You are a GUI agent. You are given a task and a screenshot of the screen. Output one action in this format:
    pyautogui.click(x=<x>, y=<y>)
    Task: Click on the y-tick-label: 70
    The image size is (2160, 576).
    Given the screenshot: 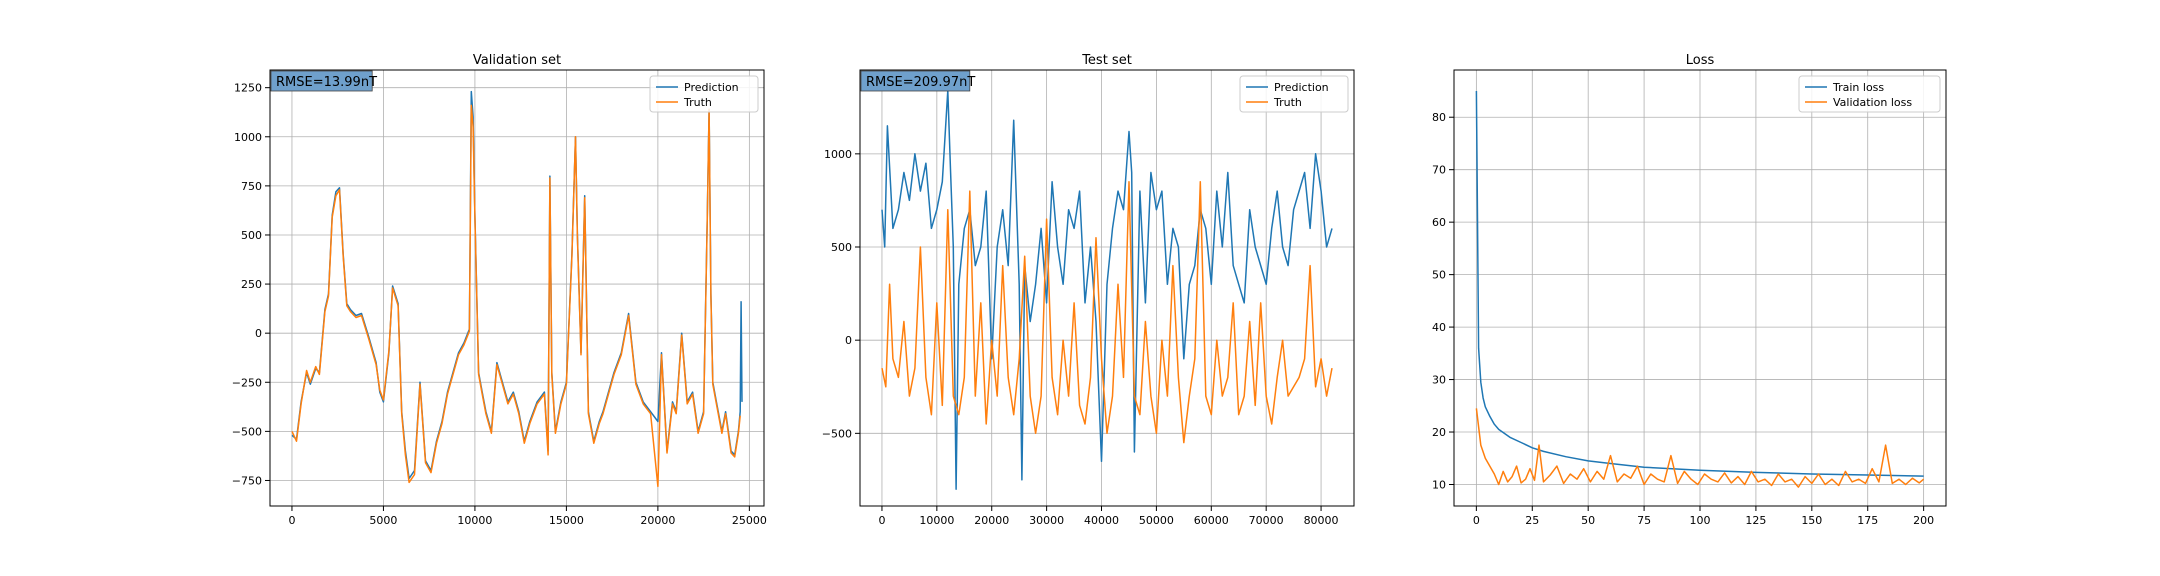 What is the action you would take?
    pyautogui.click(x=1439, y=170)
    